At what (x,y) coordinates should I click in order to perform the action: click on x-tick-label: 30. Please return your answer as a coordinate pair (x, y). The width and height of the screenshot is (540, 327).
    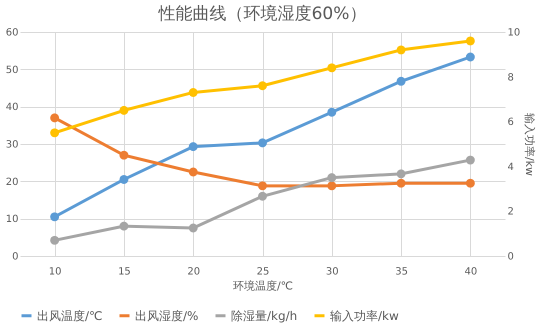
    Looking at the image, I should click on (332, 272).